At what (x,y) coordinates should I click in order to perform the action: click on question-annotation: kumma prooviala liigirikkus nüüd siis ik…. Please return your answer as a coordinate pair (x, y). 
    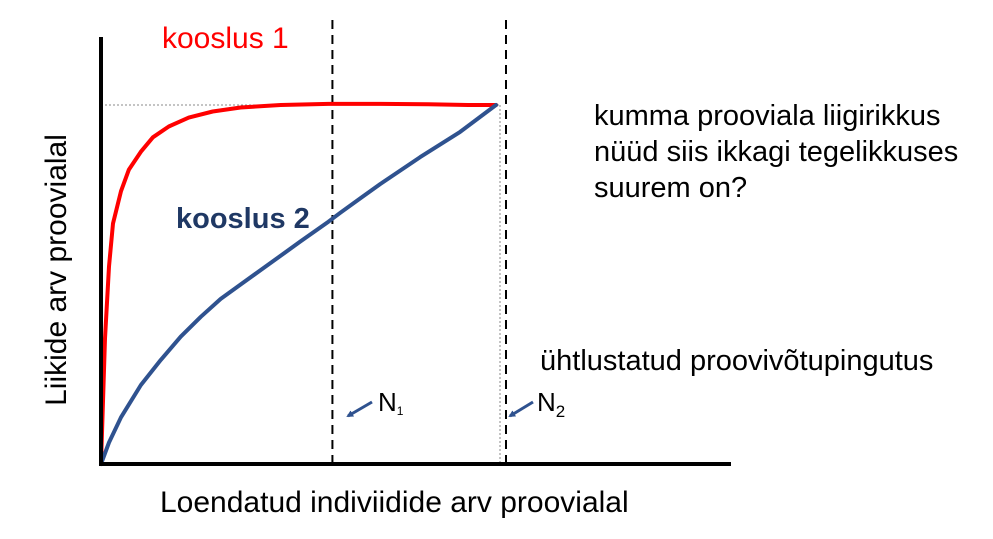
    Looking at the image, I should click on (776, 152).